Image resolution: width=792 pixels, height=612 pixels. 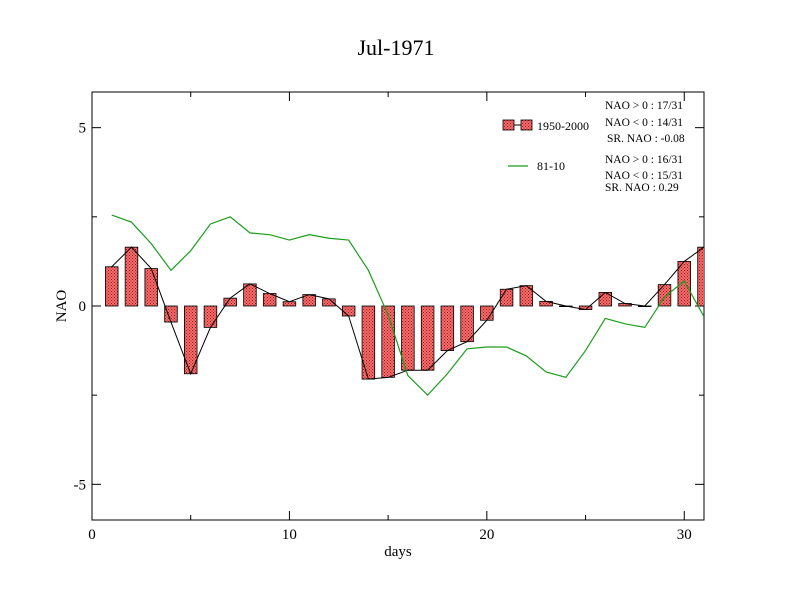 What do you see at coordinates (80, 485) in the screenshot?
I see `y-tick-label: -5` at bounding box center [80, 485].